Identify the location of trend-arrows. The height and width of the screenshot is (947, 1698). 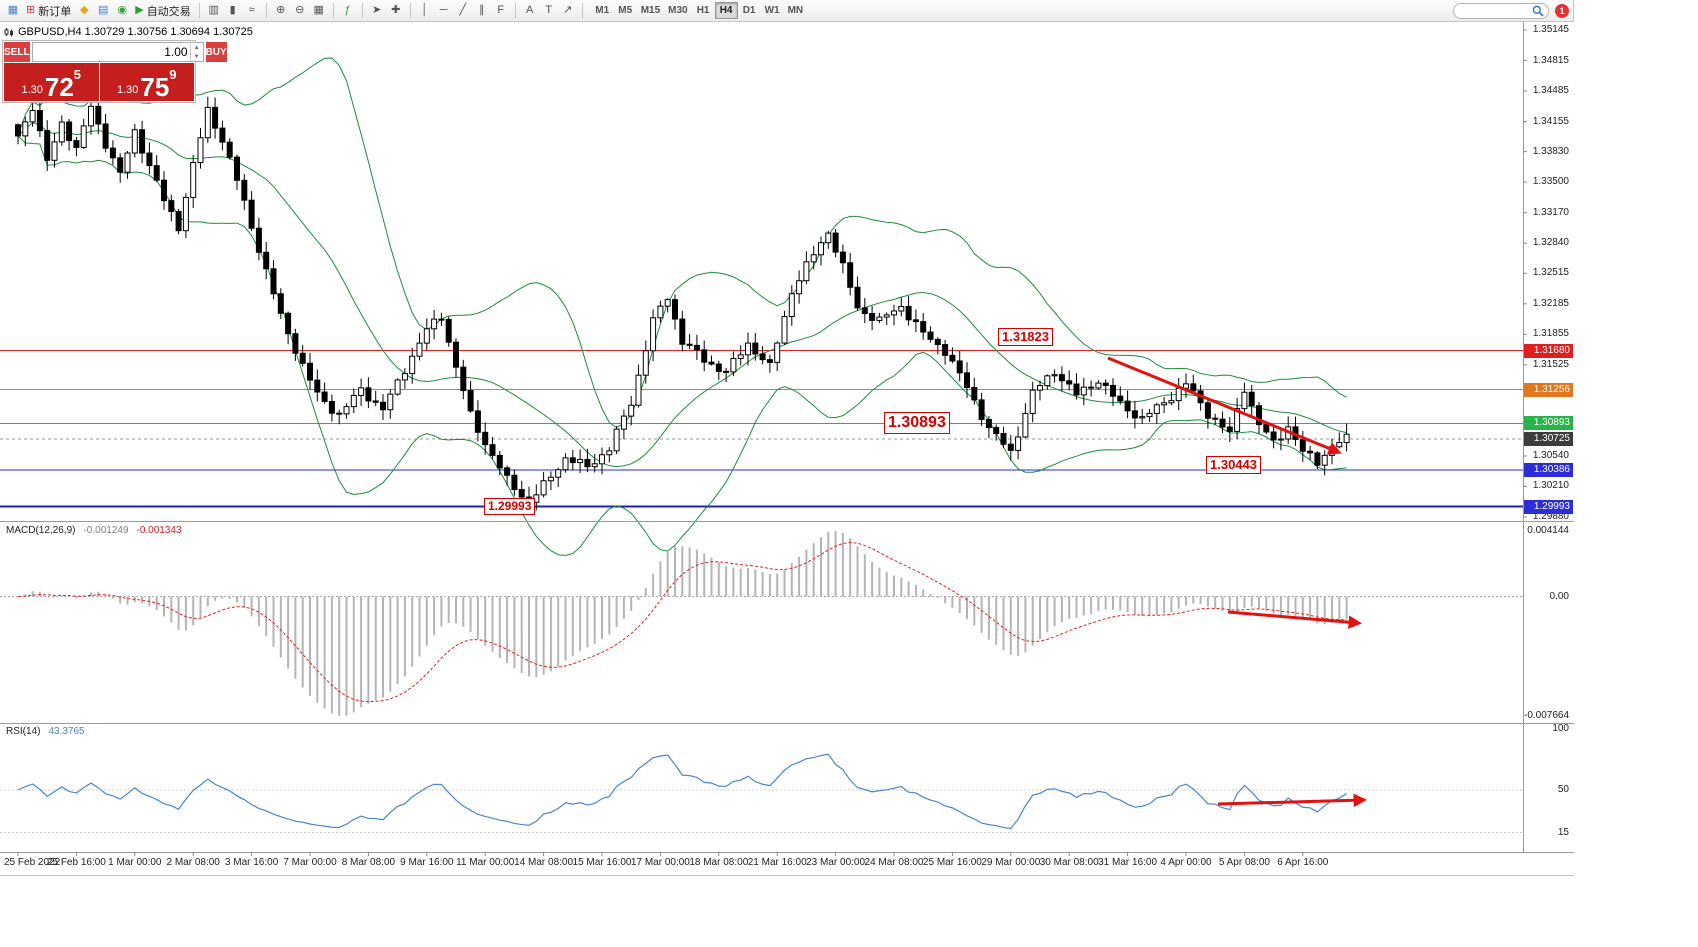
(1237, 582).